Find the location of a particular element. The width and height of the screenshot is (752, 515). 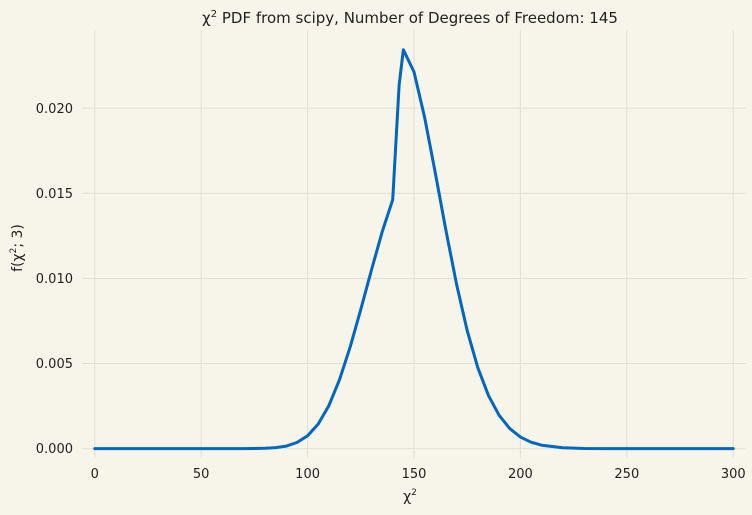

y-axis-label-after: ; 3) is located at coordinates (18, 236).